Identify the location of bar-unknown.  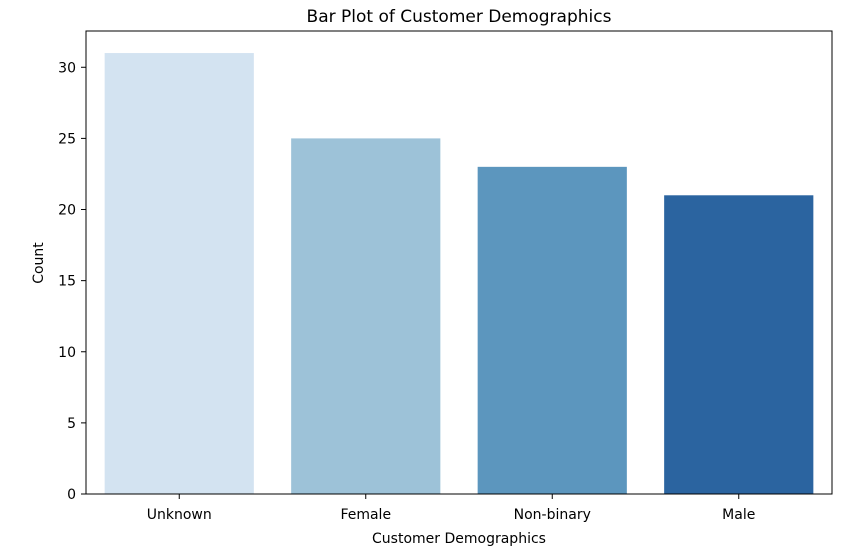
(179, 274).